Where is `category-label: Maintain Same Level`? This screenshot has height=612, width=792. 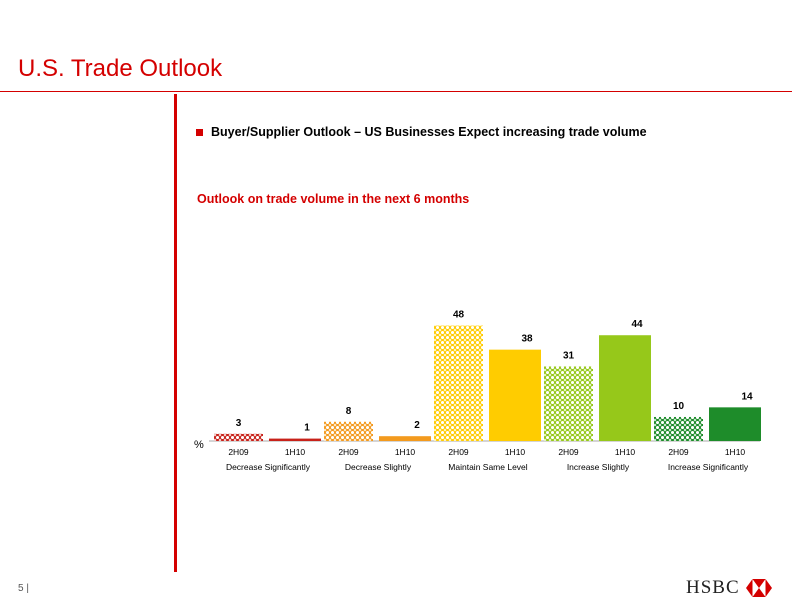
category-label: Maintain Same Level is located at coordinates (487, 467).